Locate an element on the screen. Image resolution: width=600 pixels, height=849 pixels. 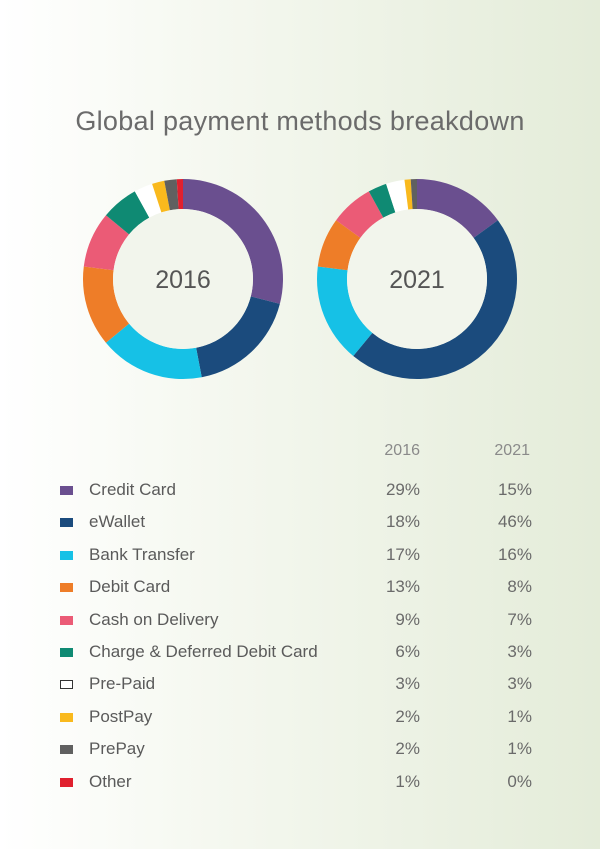
donut-slice-2016-other is located at coordinates (179, 194).